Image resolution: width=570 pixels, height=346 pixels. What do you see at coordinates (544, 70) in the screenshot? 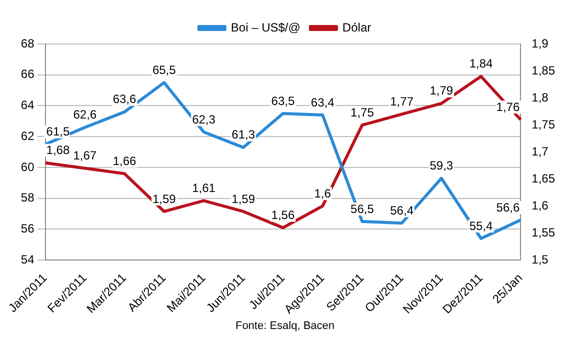
I see `y2-tick-label: 1,85` at bounding box center [544, 70].